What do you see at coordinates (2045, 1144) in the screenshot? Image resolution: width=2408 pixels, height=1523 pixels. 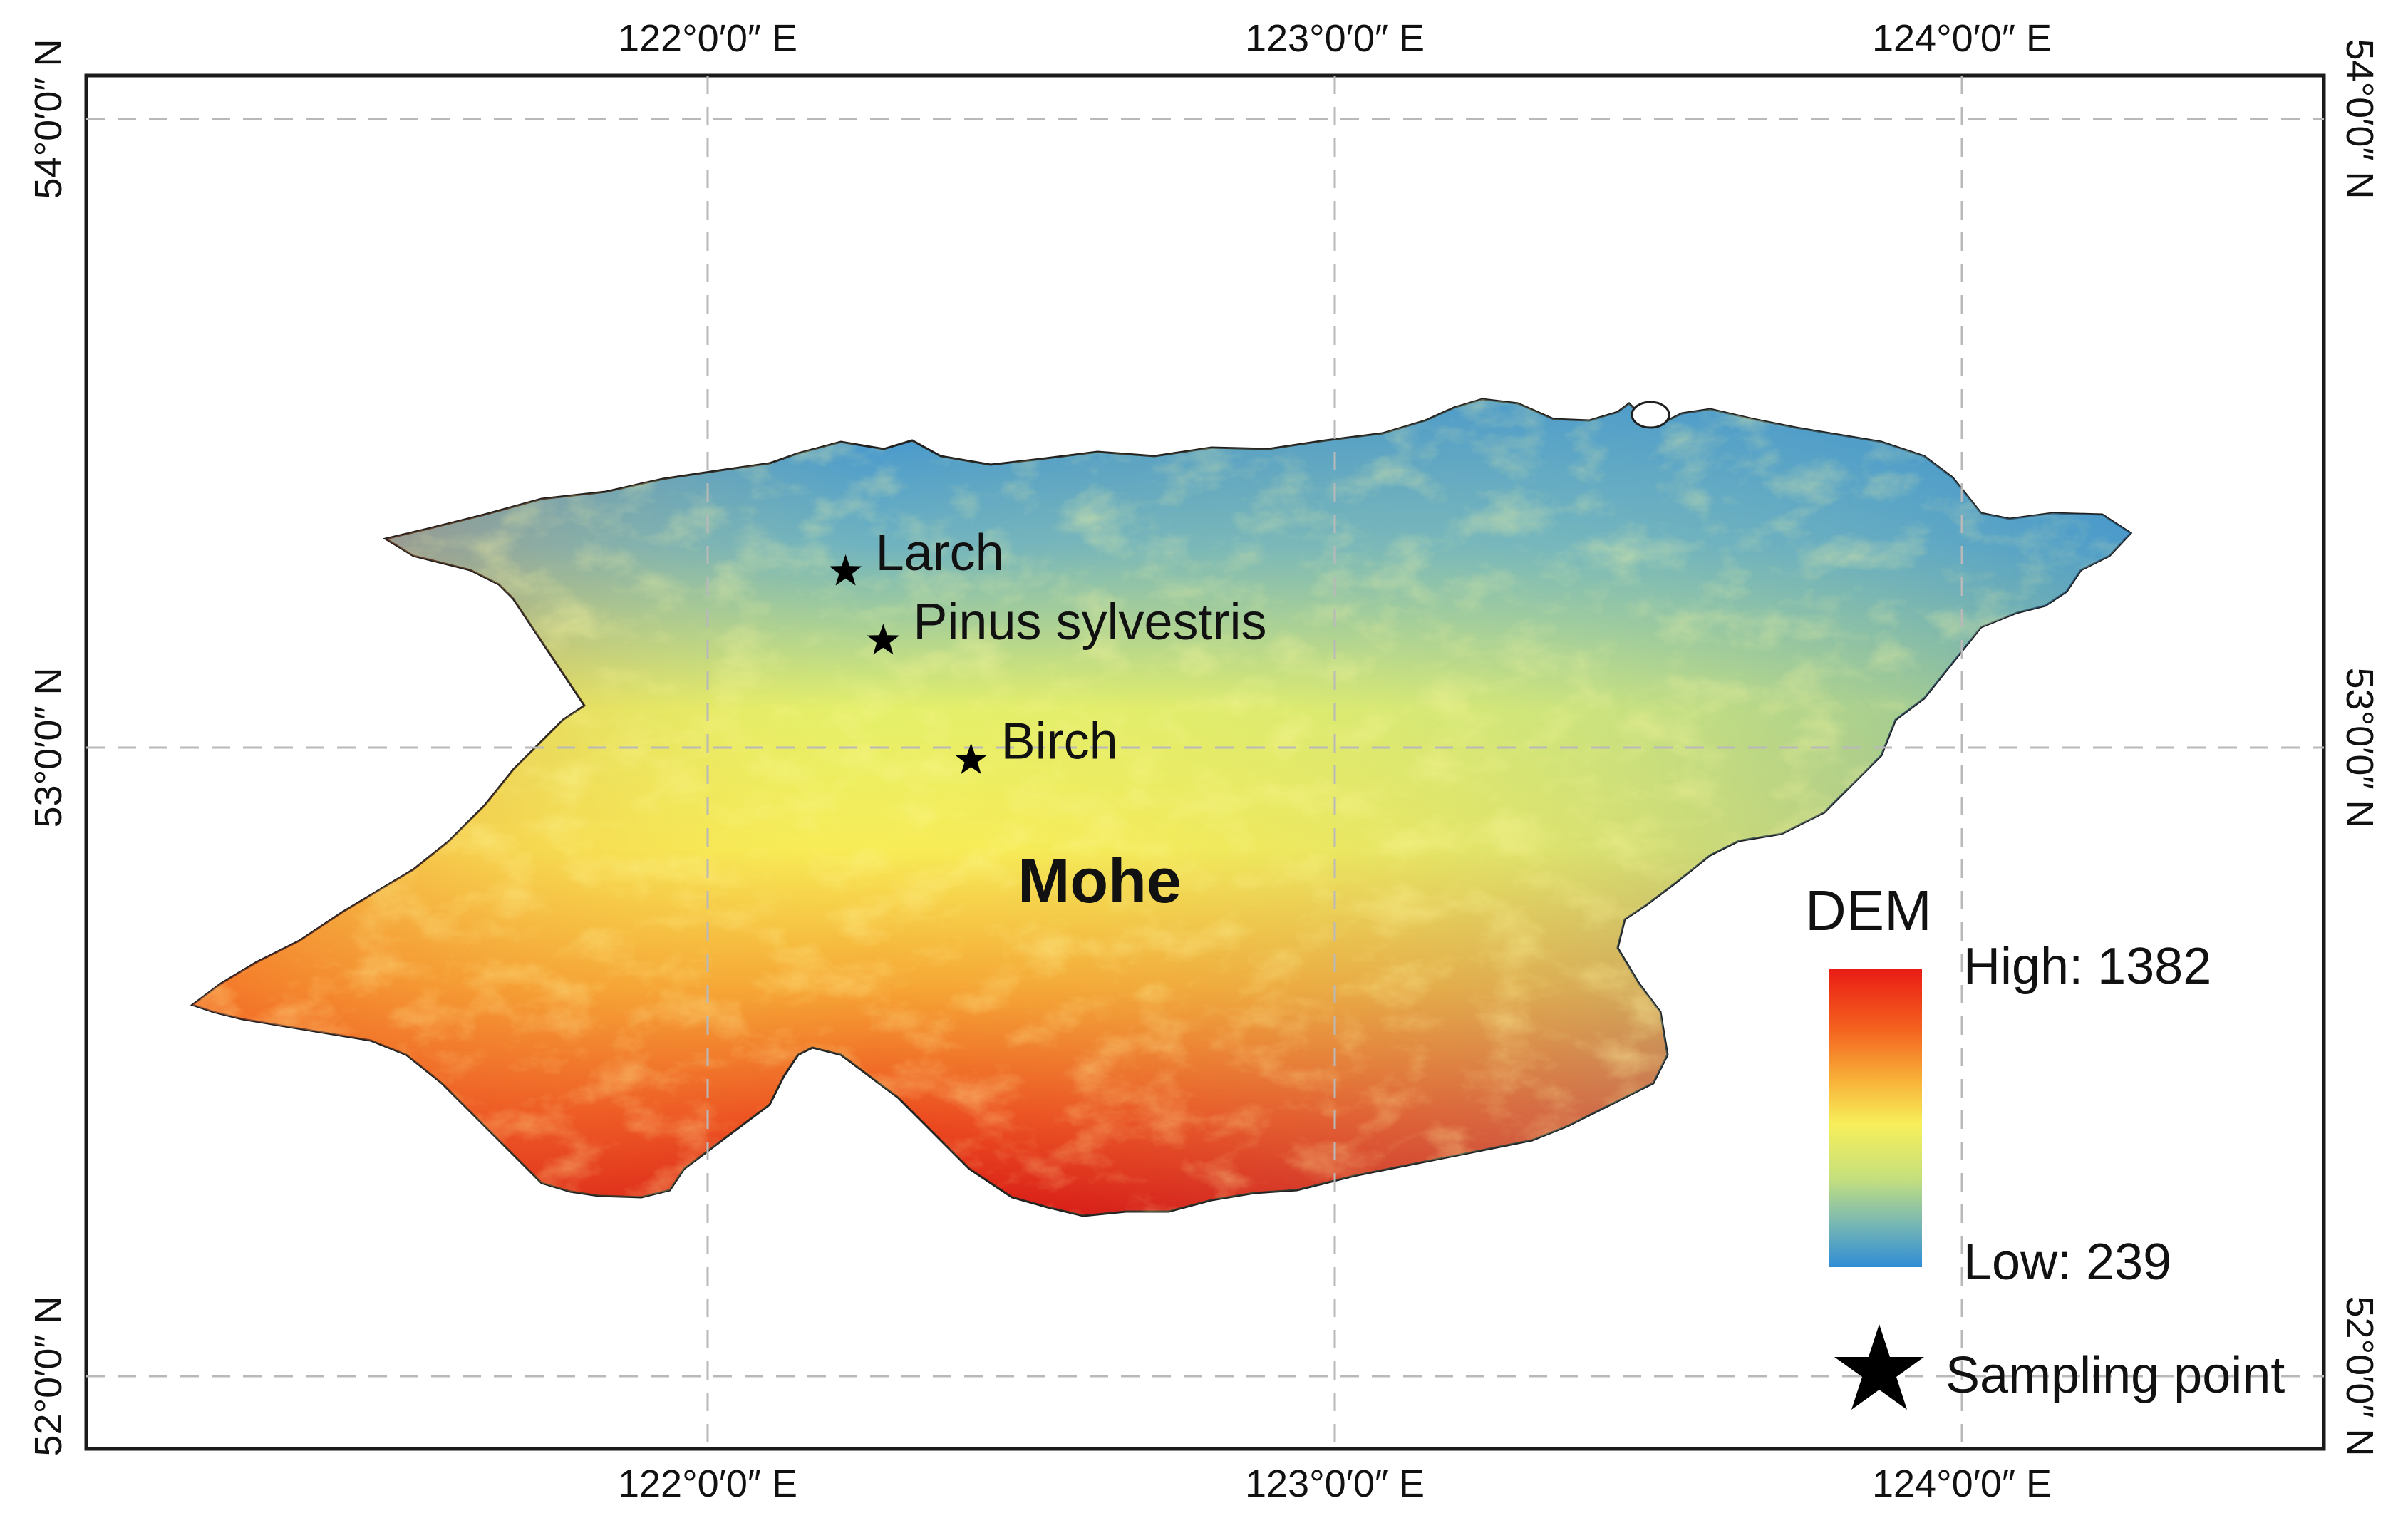 I see `legend: DEM High: 1382 Low: 239 Sampling point` at bounding box center [2045, 1144].